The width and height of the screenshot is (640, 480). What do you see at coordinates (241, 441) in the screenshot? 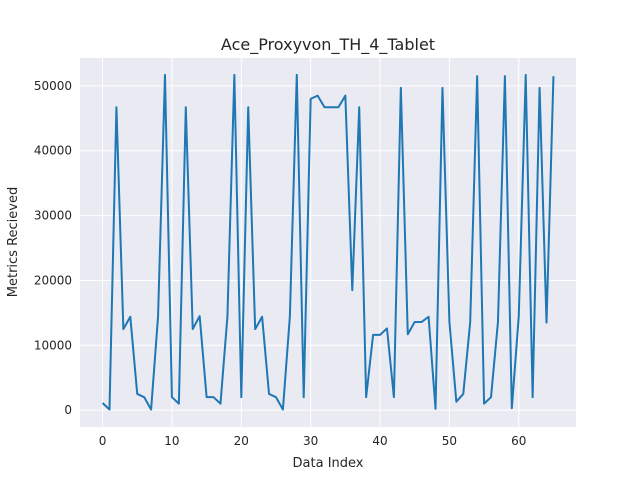
I see `x-tick-label: 20` at bounding box center [241, 441].